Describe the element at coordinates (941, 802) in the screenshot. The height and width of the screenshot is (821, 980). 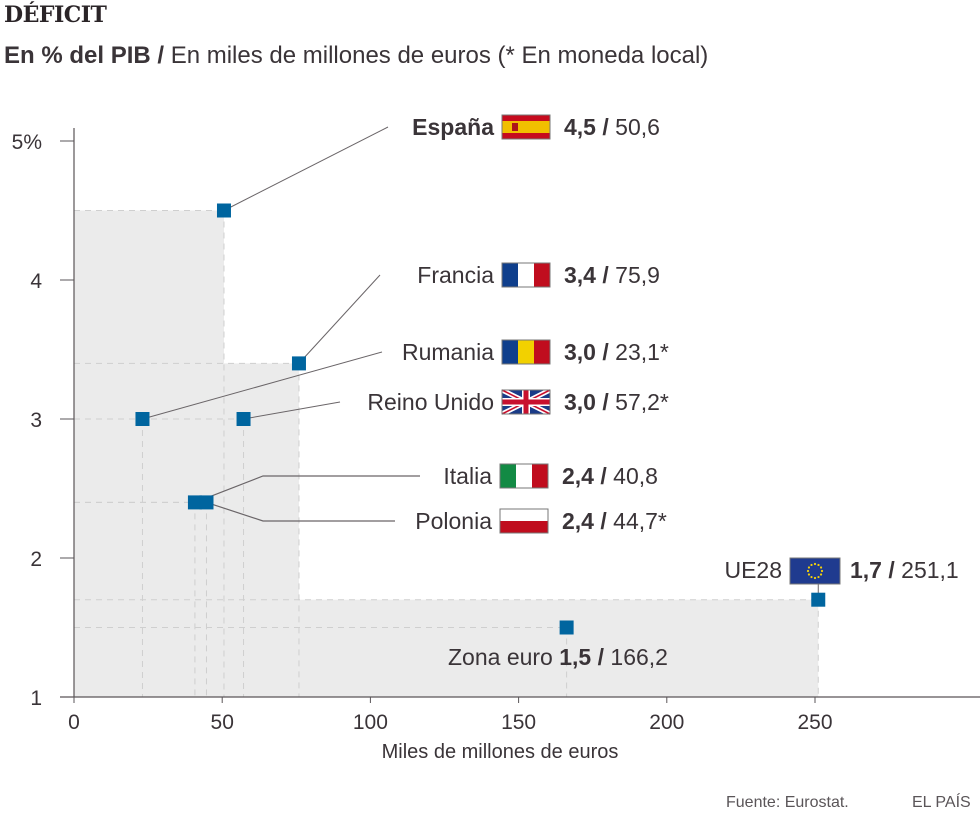
I see `brand-label: EL PAÍS` at that location.